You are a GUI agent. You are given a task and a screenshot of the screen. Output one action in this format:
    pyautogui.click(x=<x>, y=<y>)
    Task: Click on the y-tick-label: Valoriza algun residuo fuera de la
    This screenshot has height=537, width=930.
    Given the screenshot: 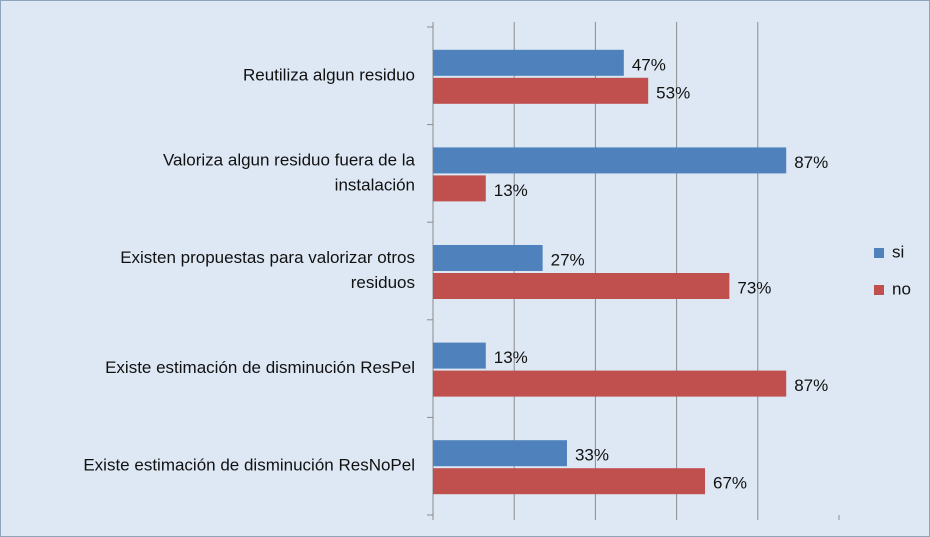 What is the action you would take?
    pyautogui.click(x=289, y=159)
    